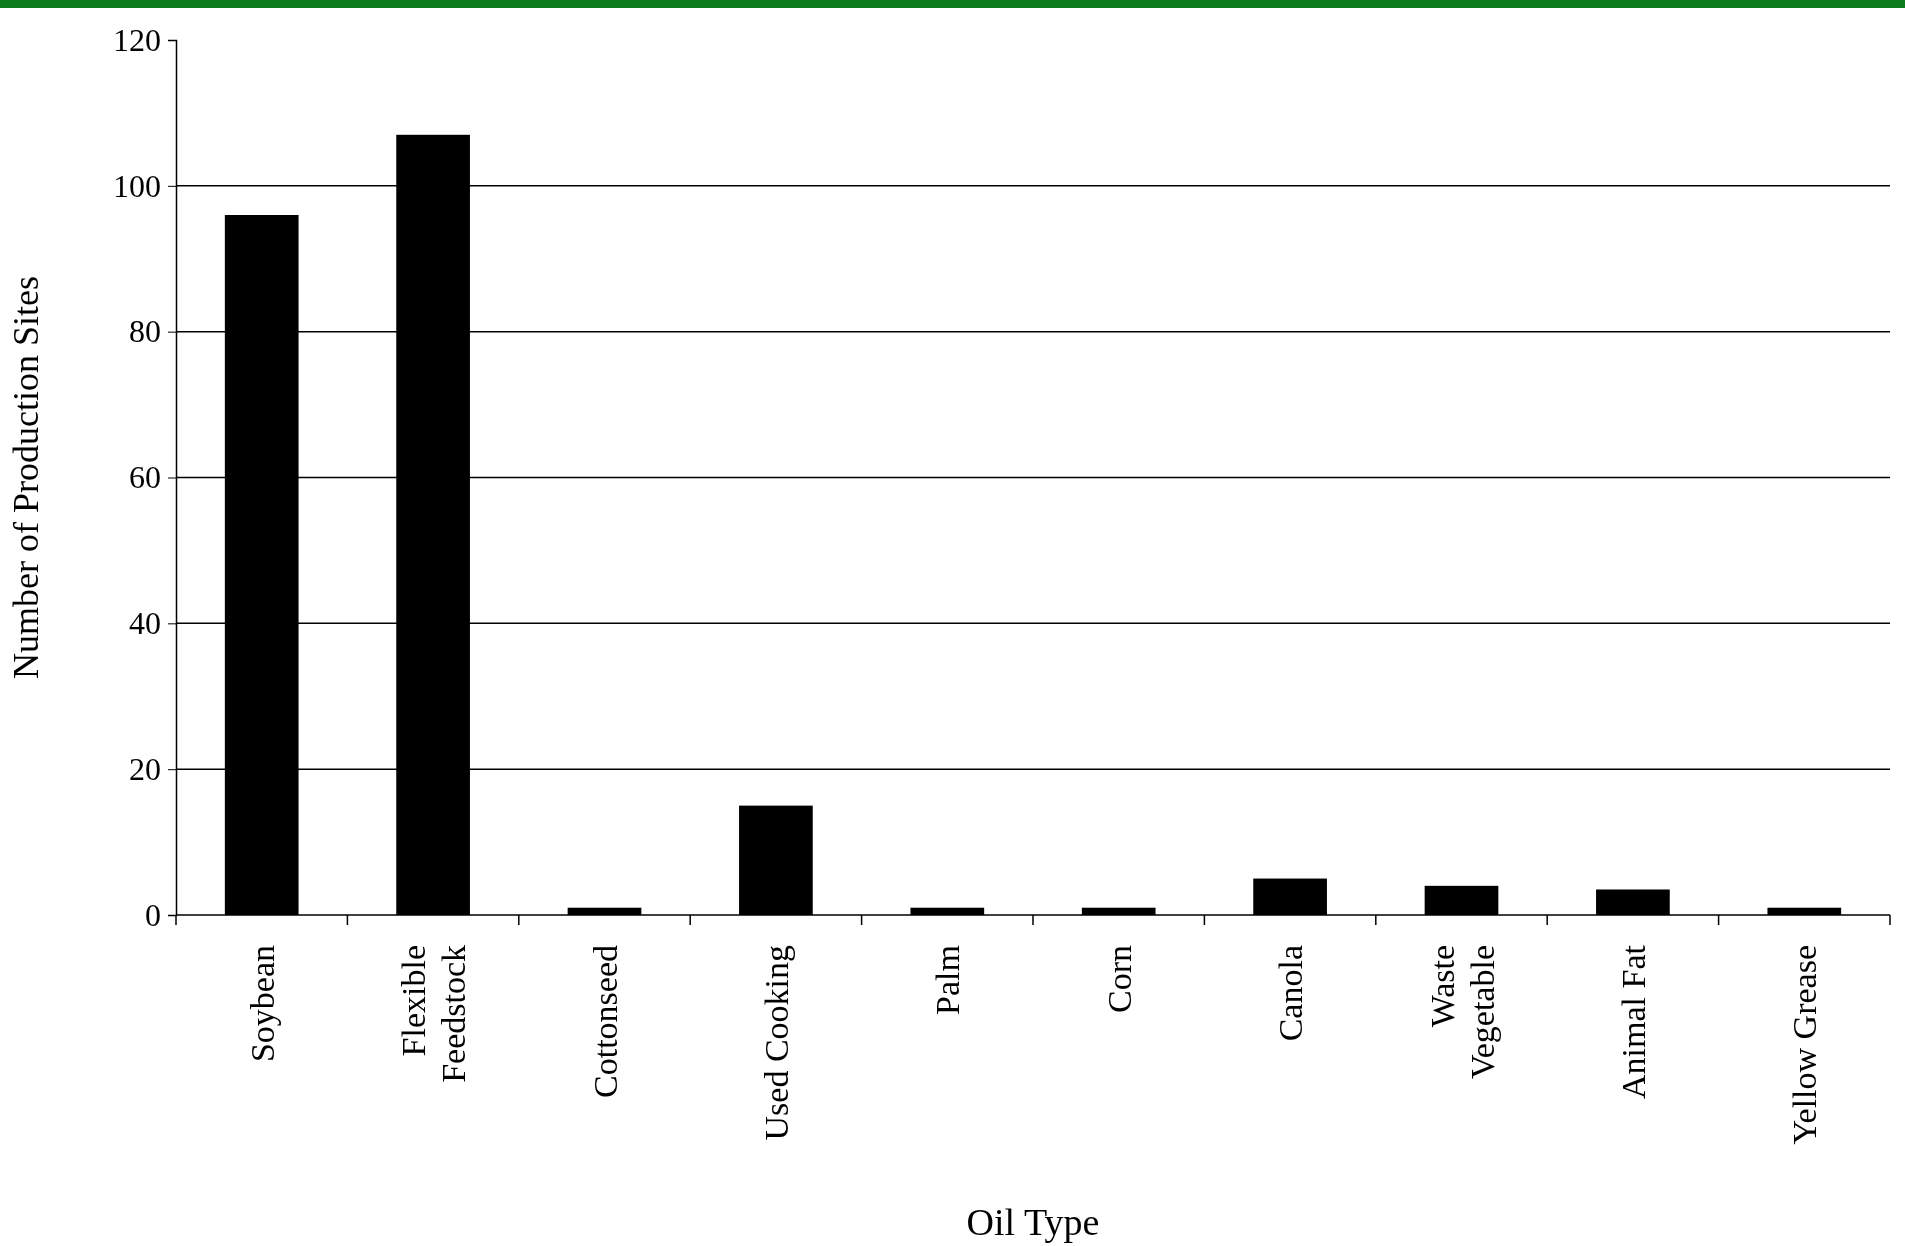  I want to click on x-tick-label: Palm, so click(948, 980).